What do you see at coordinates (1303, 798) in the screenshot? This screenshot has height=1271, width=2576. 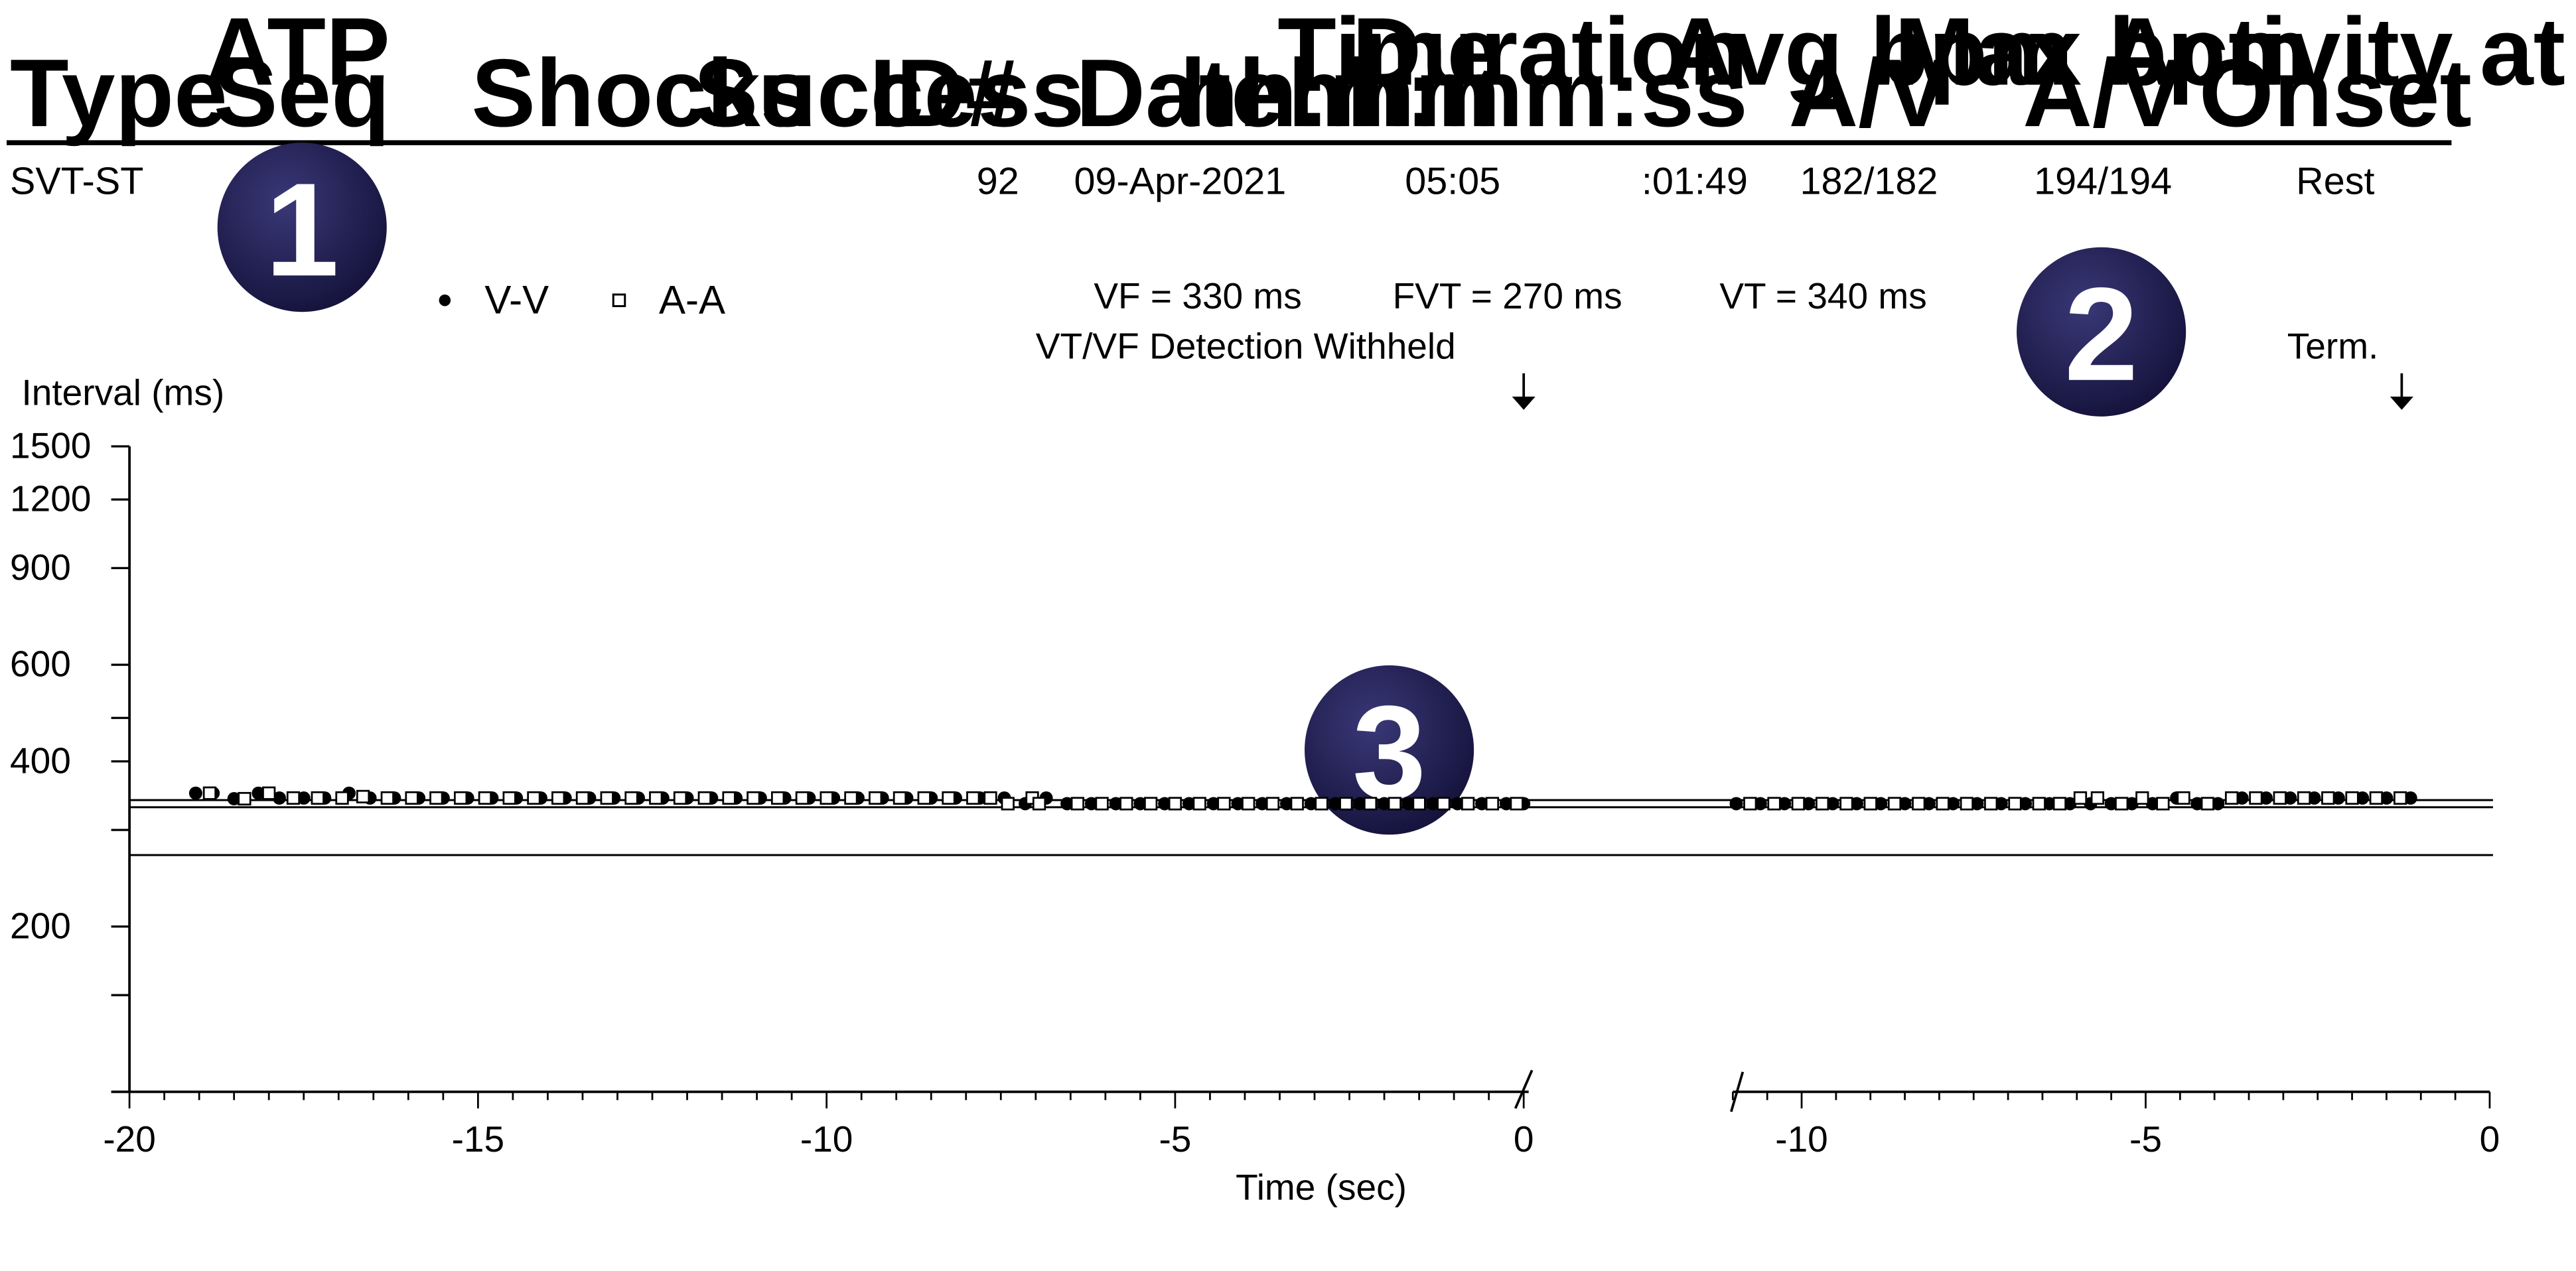 I see `data-points` at bounding box center [1303, 798].